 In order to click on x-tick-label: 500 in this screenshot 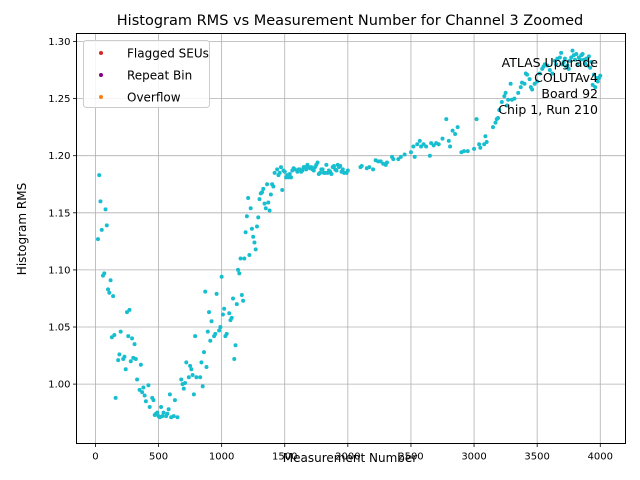, I will do `click(158, 457)`.